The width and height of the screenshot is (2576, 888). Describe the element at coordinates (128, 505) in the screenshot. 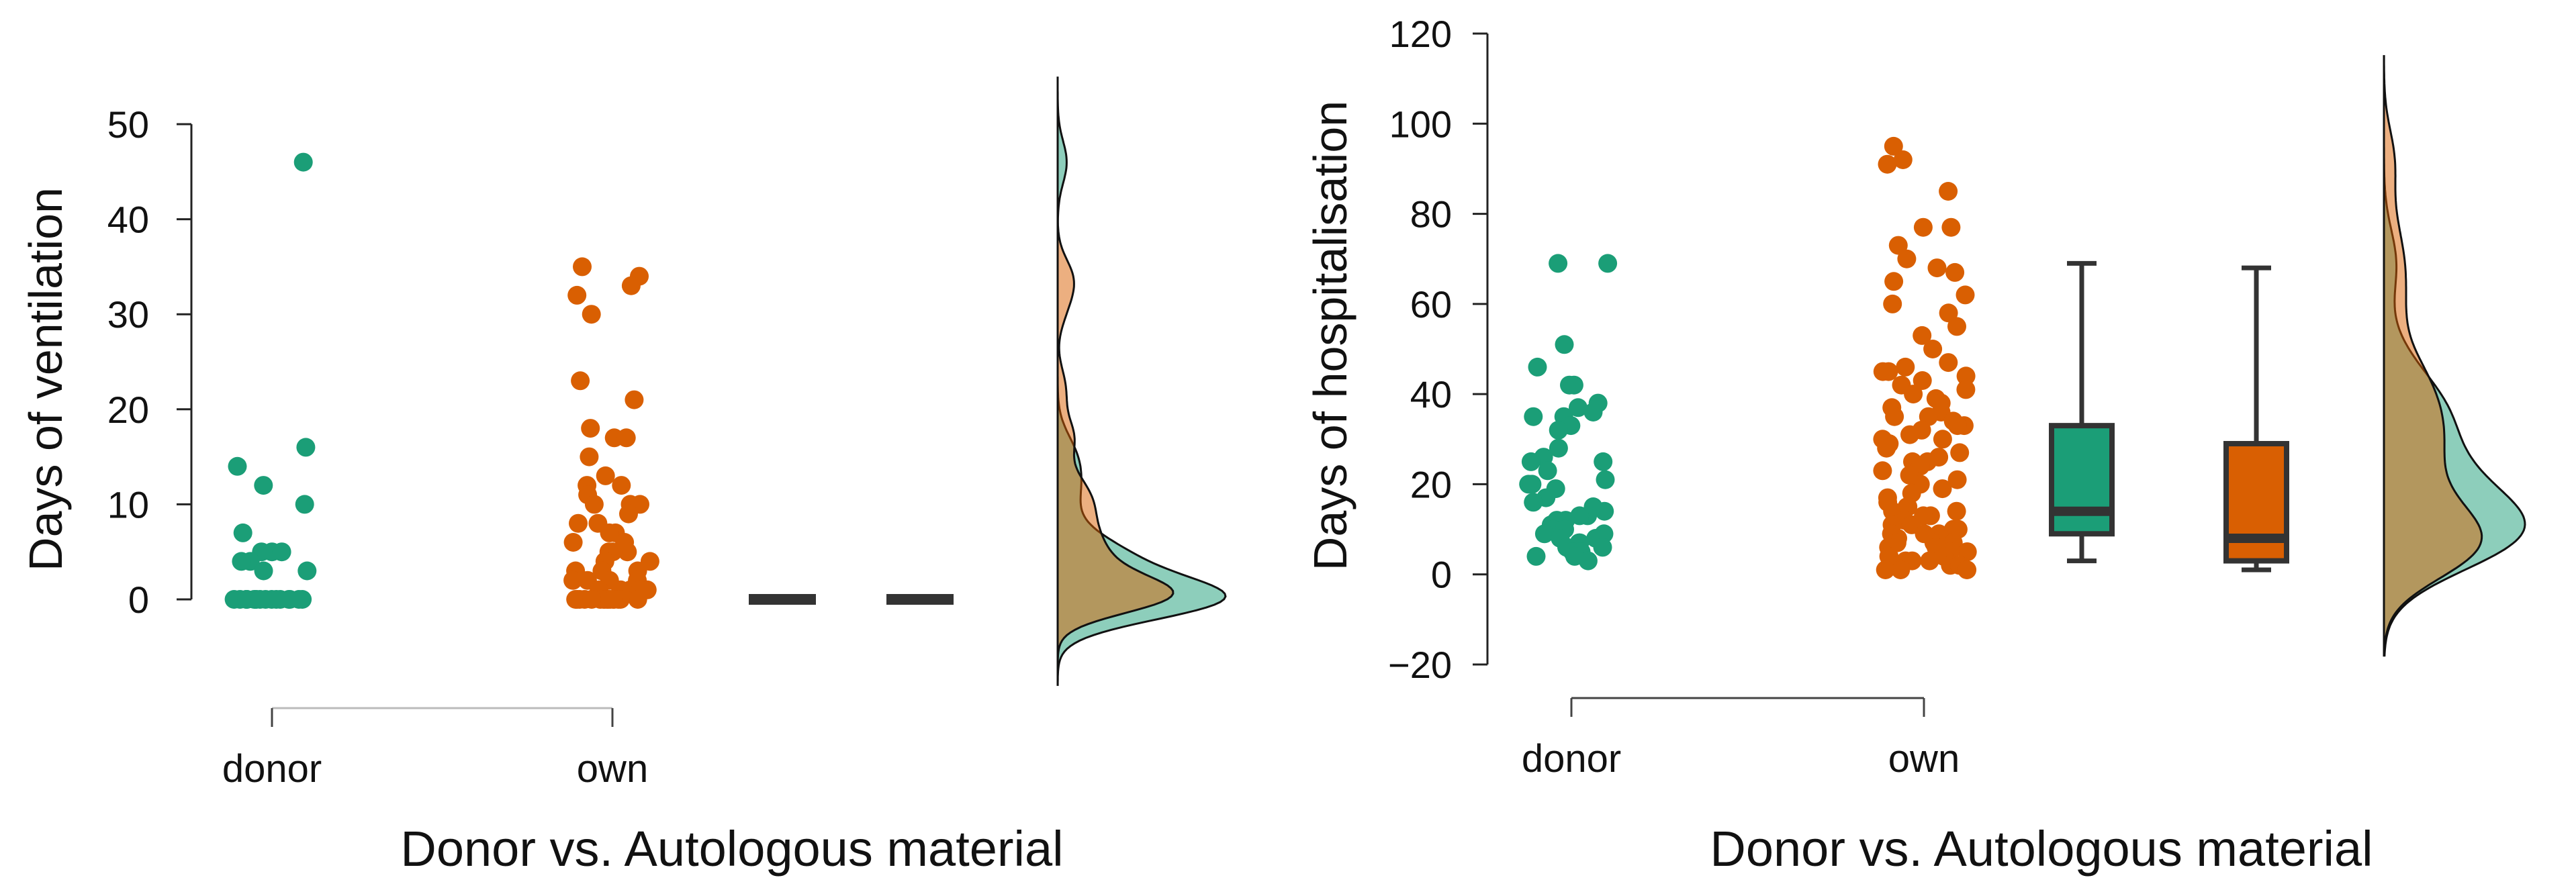

I see `y-tick-label: 10` at that location.